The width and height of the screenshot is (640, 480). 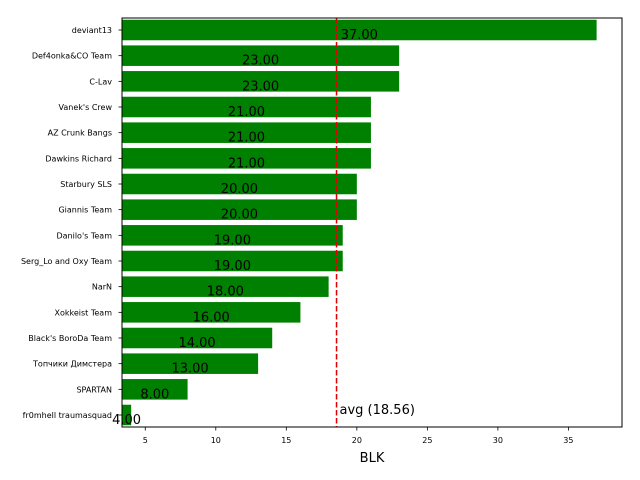 I want to click on y-tick-label: Giannis Team, so click(x=85, y=210).